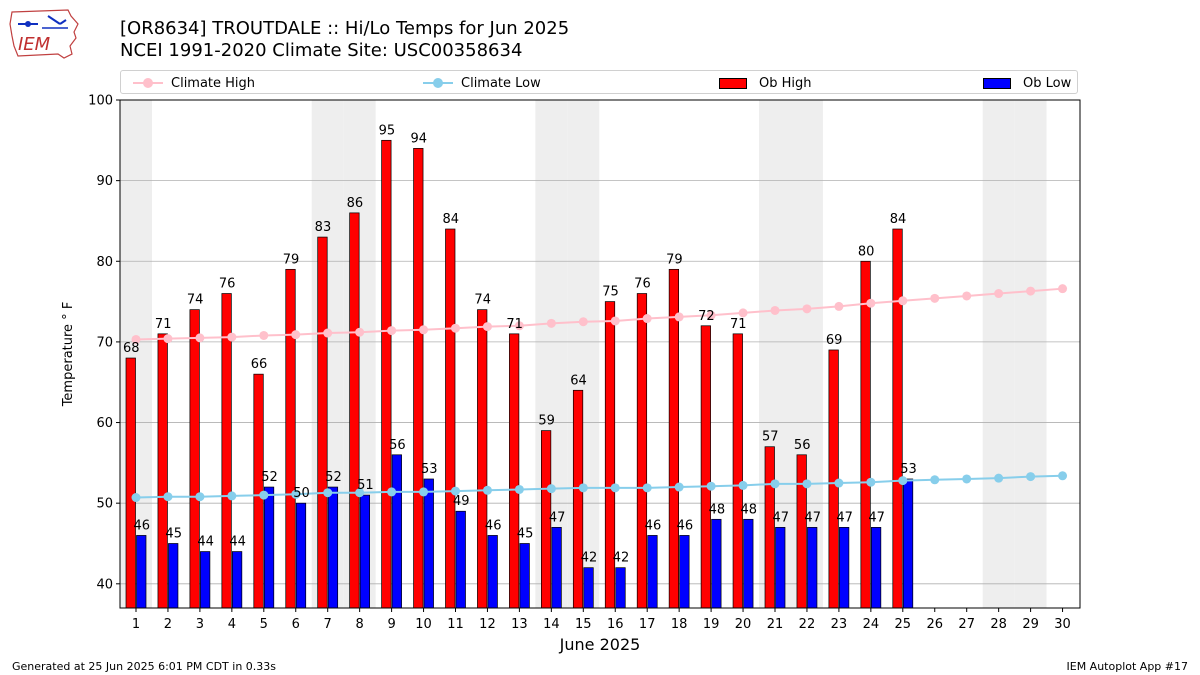  I want to click on x-tick-label: 7, so click(328, 624).